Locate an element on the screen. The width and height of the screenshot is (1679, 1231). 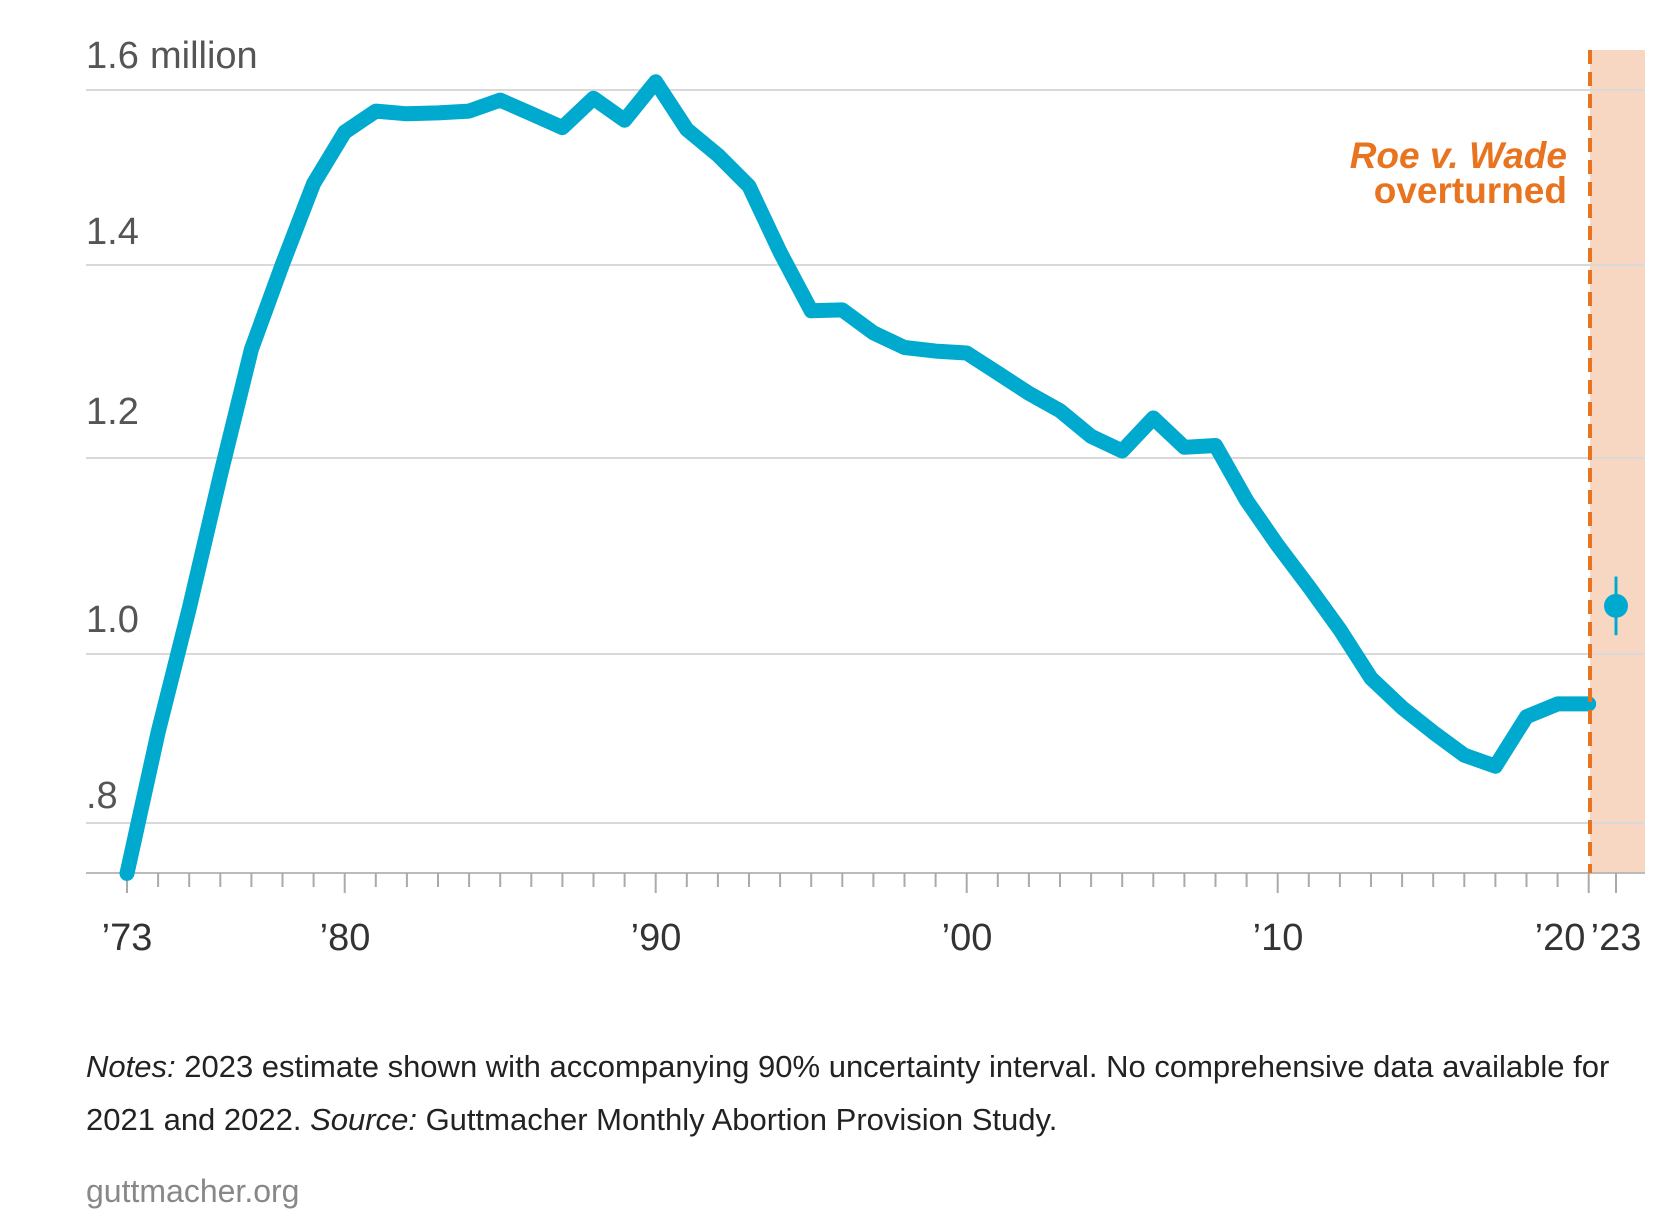
x-axis-labels: ’73 ’80 ’90 ’00 ’10 ’20 ’23 is located at coordinates (872, 938).